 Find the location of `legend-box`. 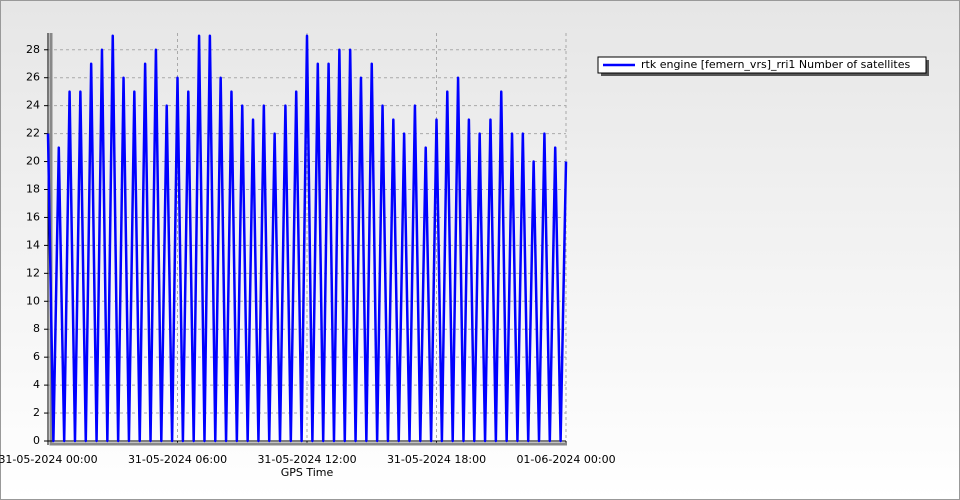

legend-box is located at coordinates (762, 65).